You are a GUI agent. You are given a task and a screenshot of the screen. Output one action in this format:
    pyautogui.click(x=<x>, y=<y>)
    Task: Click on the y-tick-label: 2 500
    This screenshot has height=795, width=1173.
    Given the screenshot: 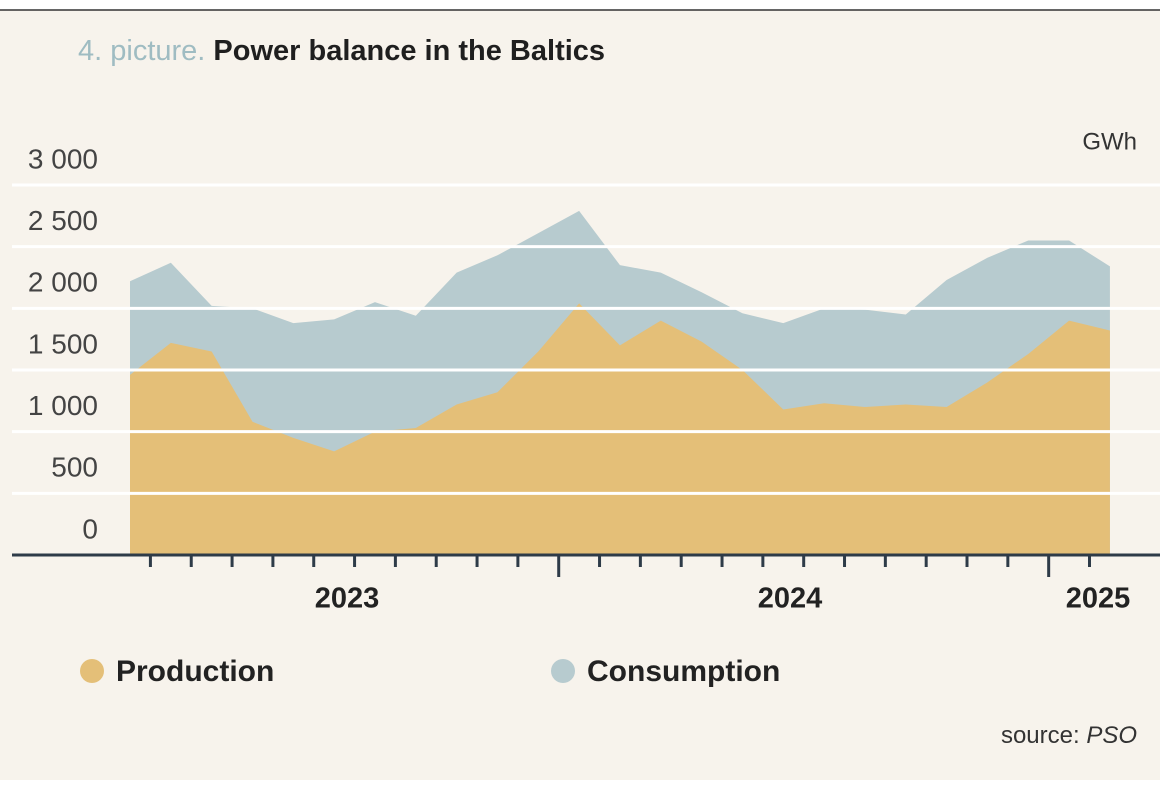 What is the action you would take?
    pyautogui.click(x=63, y=220)
    